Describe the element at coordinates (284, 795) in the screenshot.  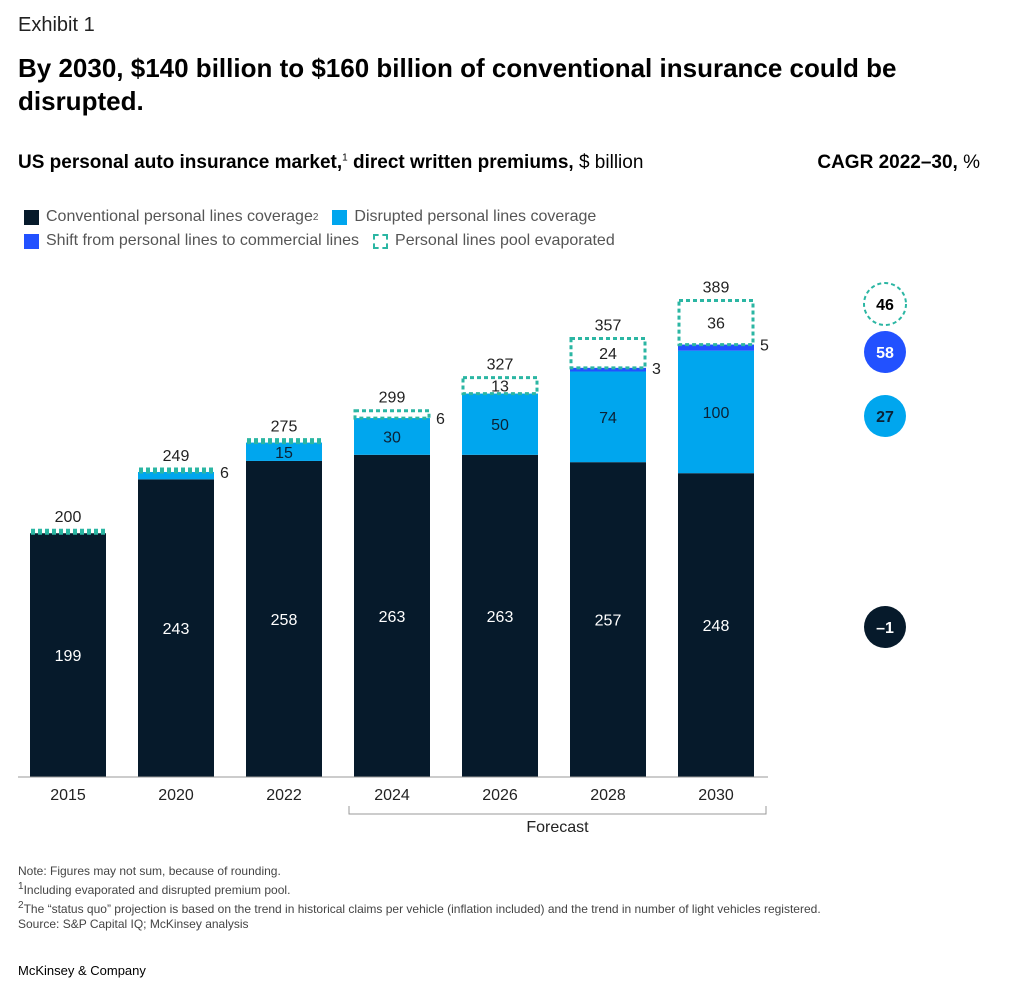
I see `x-tick-2022: 2022` at that location.